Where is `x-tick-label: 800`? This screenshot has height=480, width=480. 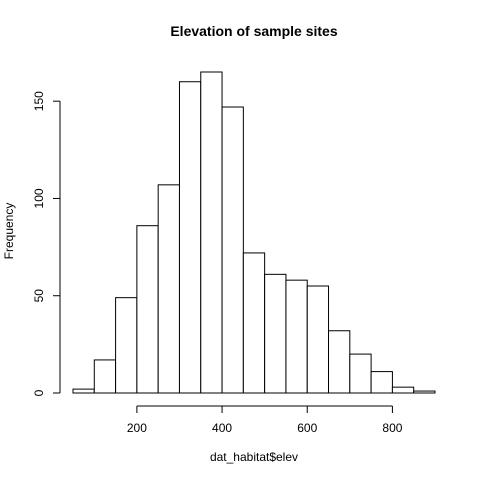 x-tick-label: 800 is located at coordinates (392, 428).